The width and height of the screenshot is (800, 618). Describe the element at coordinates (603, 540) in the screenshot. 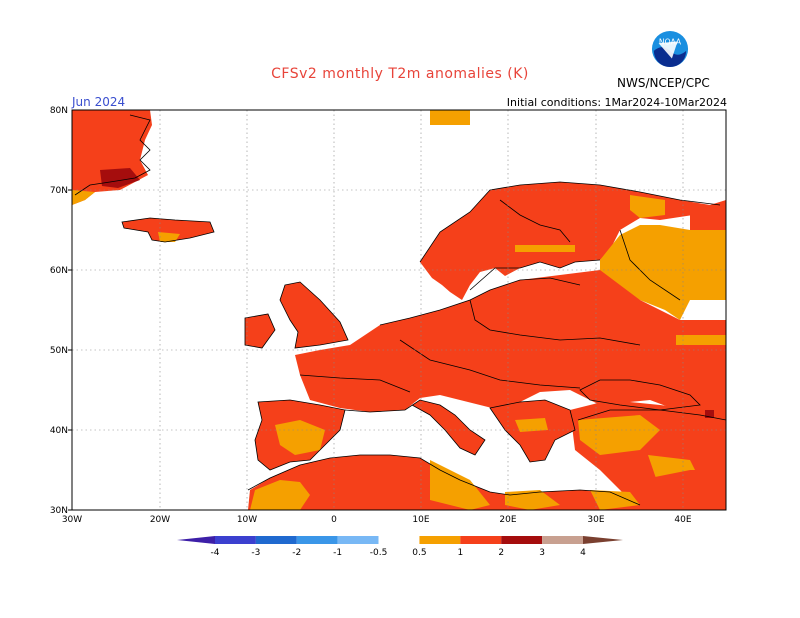

I see `colorbar-arrow-high` at that location.